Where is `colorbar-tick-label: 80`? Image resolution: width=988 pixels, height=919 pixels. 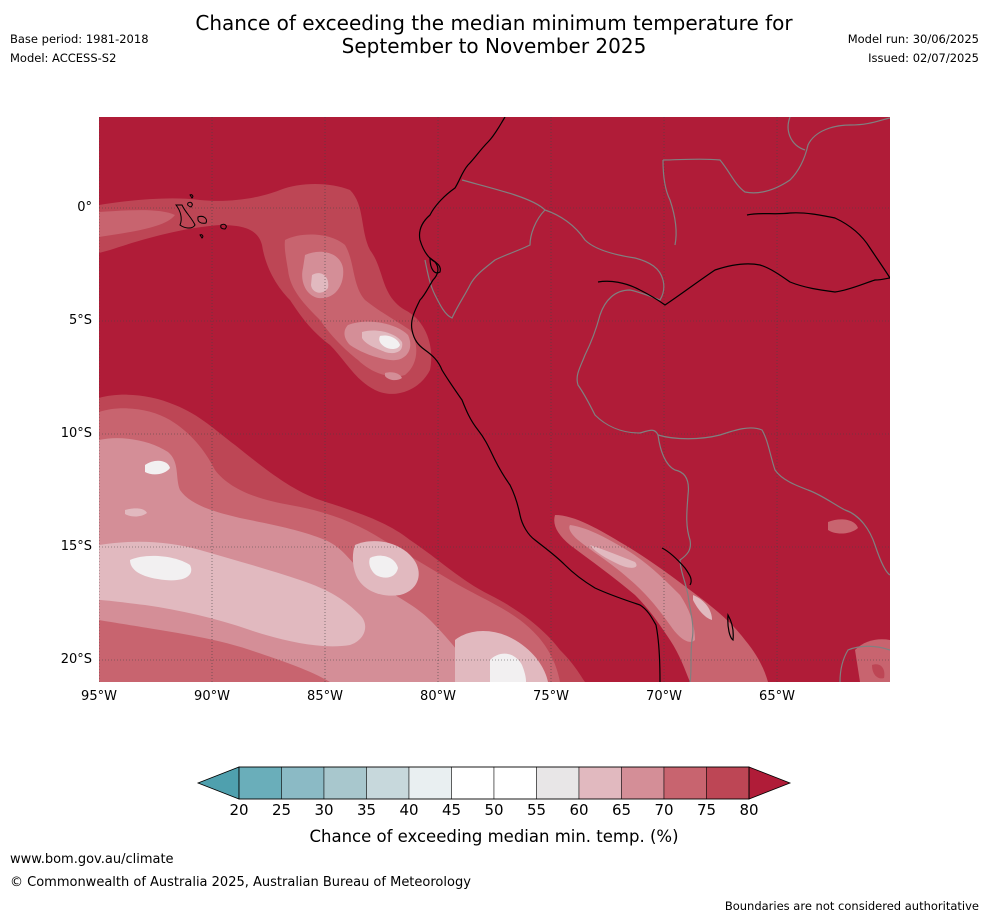 colorbar-tick-label: 80 is located at coordinates (749, 810).